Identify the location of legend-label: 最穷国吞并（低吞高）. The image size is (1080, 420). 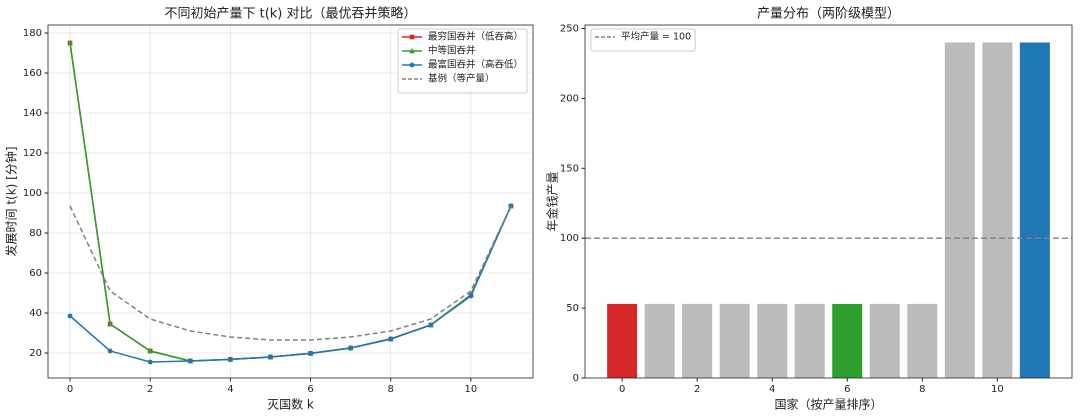
(475, 37).